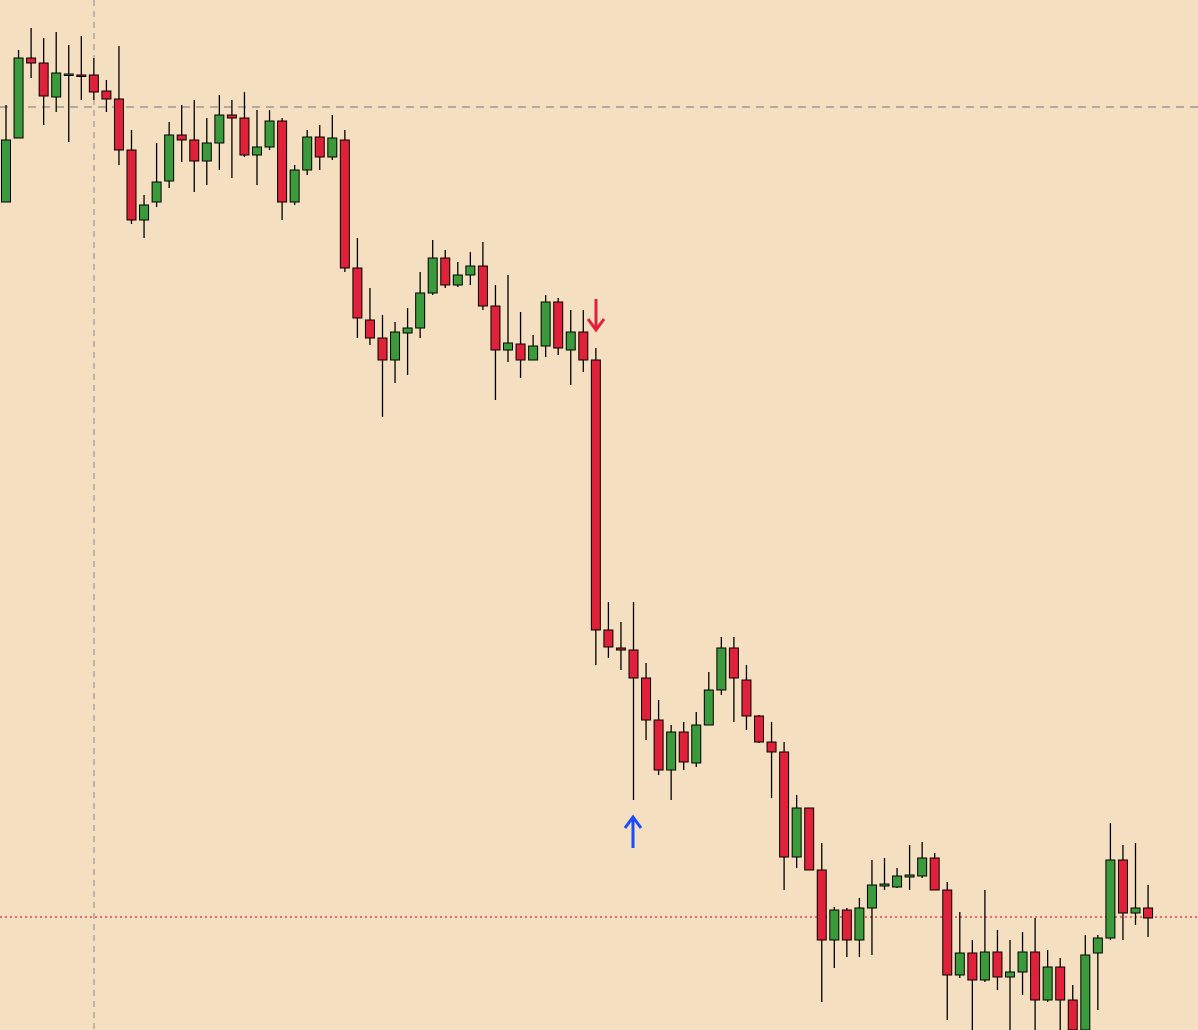 The image size is (1198, 1030). What do you see at coordinates (633, 831) in the screenshot?
I see `buy-signal-arrow` at bounding box center [633, 831].